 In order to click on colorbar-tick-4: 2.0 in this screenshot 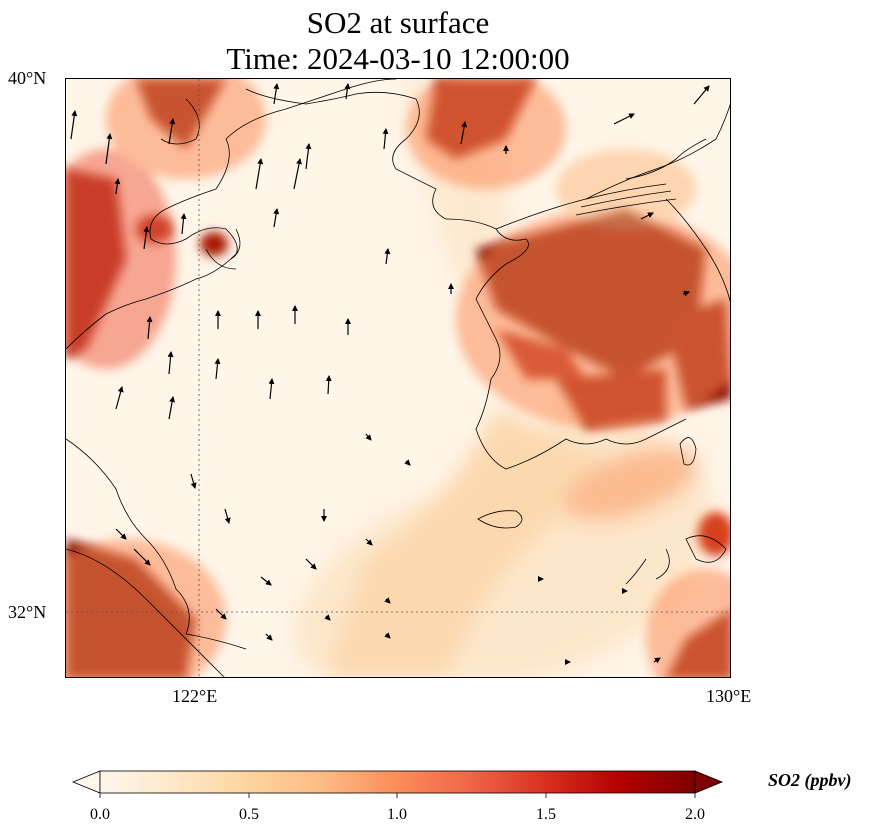, I will do `click(695, 814)`.